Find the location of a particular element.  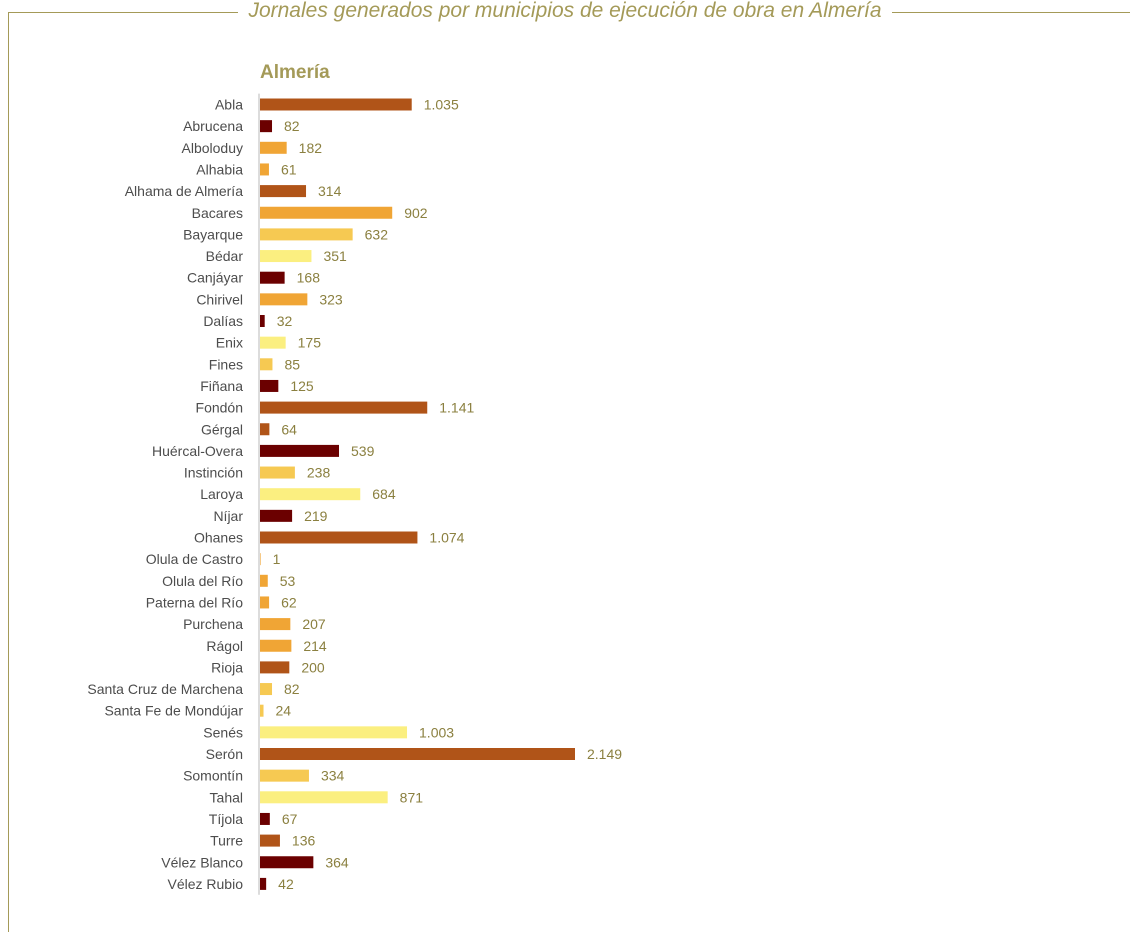

category-label: Enix is located at coordinates (229, 343).